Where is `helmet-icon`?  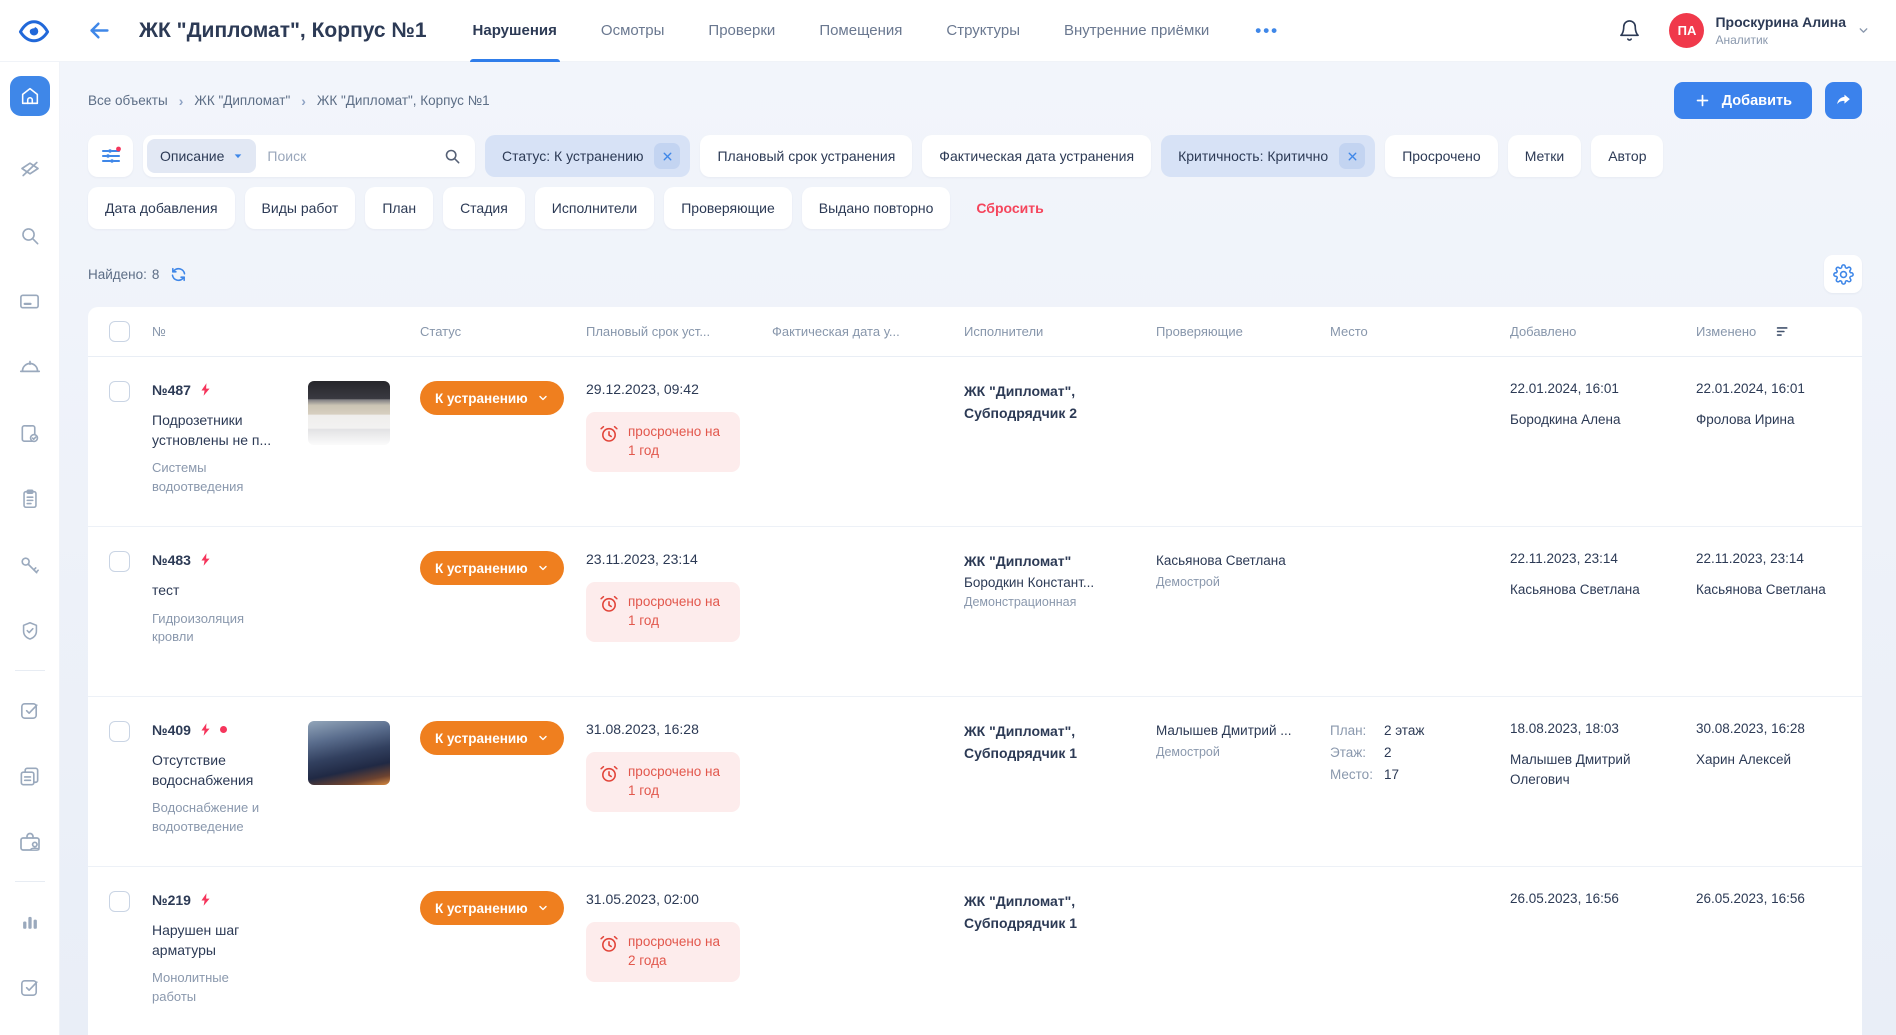
helmet-icon is located at coordinates (30, 367).